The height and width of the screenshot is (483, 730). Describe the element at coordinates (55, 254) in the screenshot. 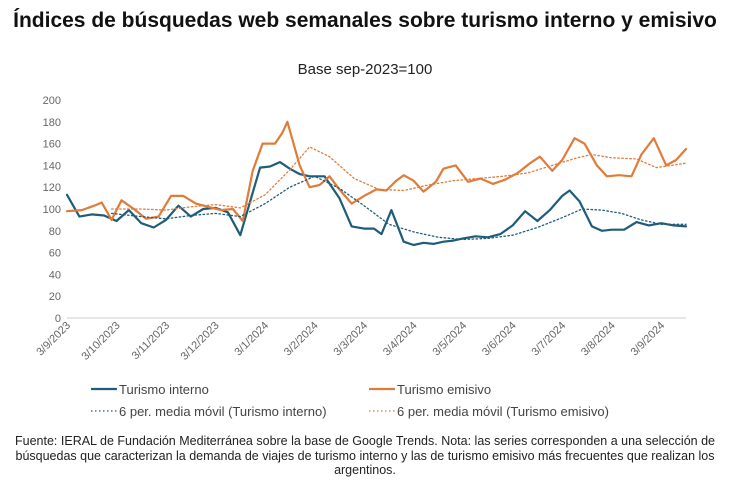

I see `y-tick-label: 60` at that location.